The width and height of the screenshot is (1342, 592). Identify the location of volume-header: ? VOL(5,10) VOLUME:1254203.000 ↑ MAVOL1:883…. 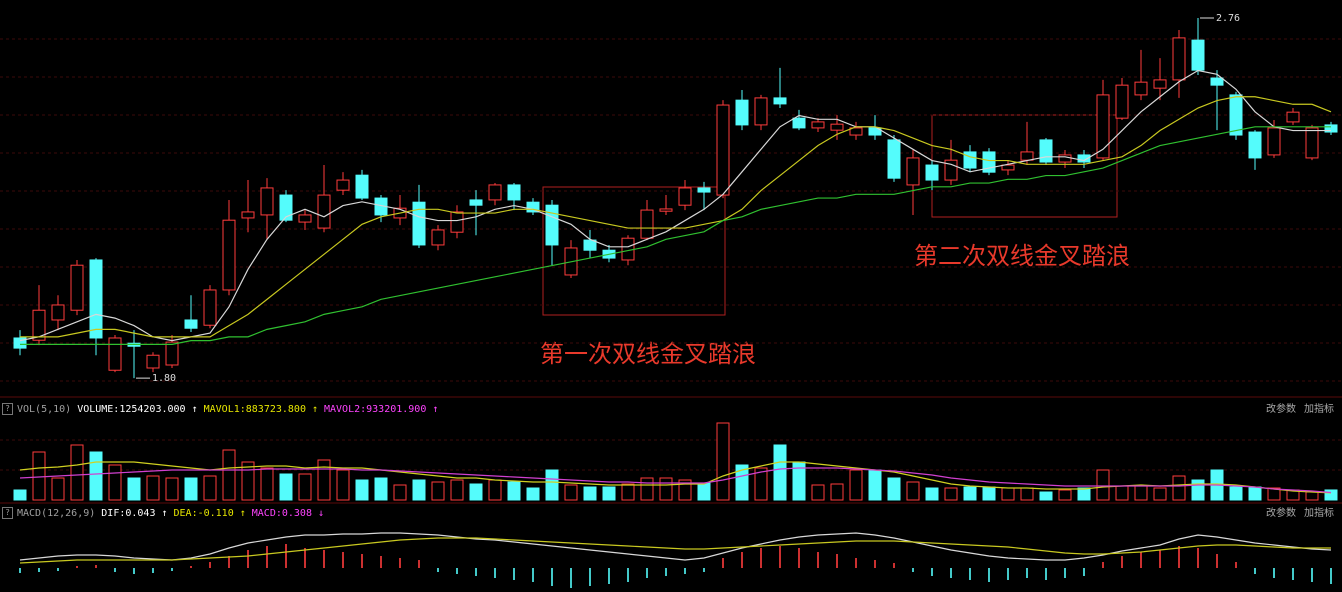
(671, 410).